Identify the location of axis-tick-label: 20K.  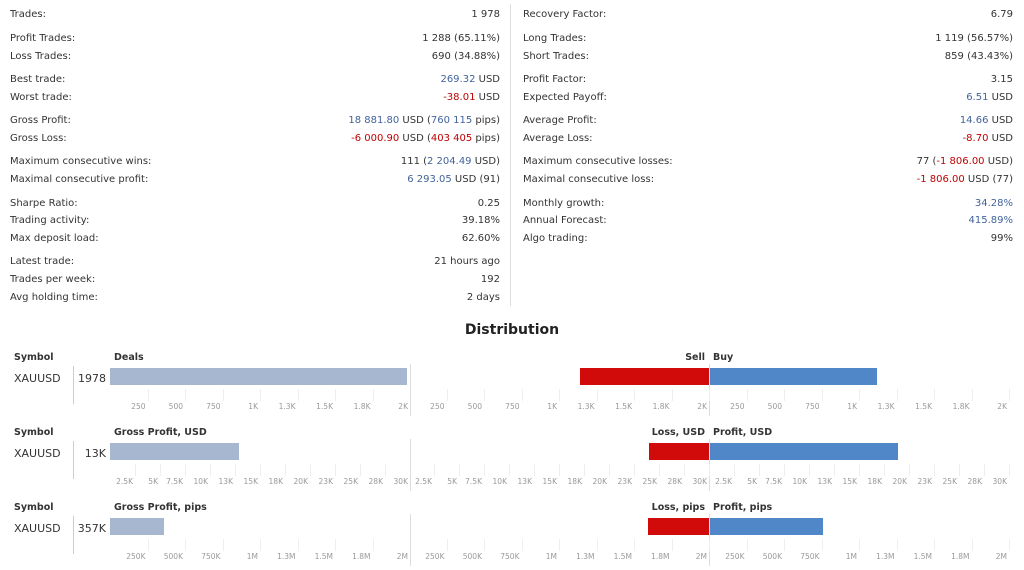
(300, 481).